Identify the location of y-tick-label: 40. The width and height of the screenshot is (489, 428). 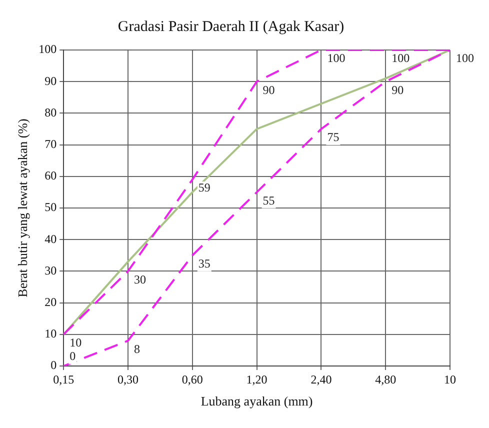
(50, 239).